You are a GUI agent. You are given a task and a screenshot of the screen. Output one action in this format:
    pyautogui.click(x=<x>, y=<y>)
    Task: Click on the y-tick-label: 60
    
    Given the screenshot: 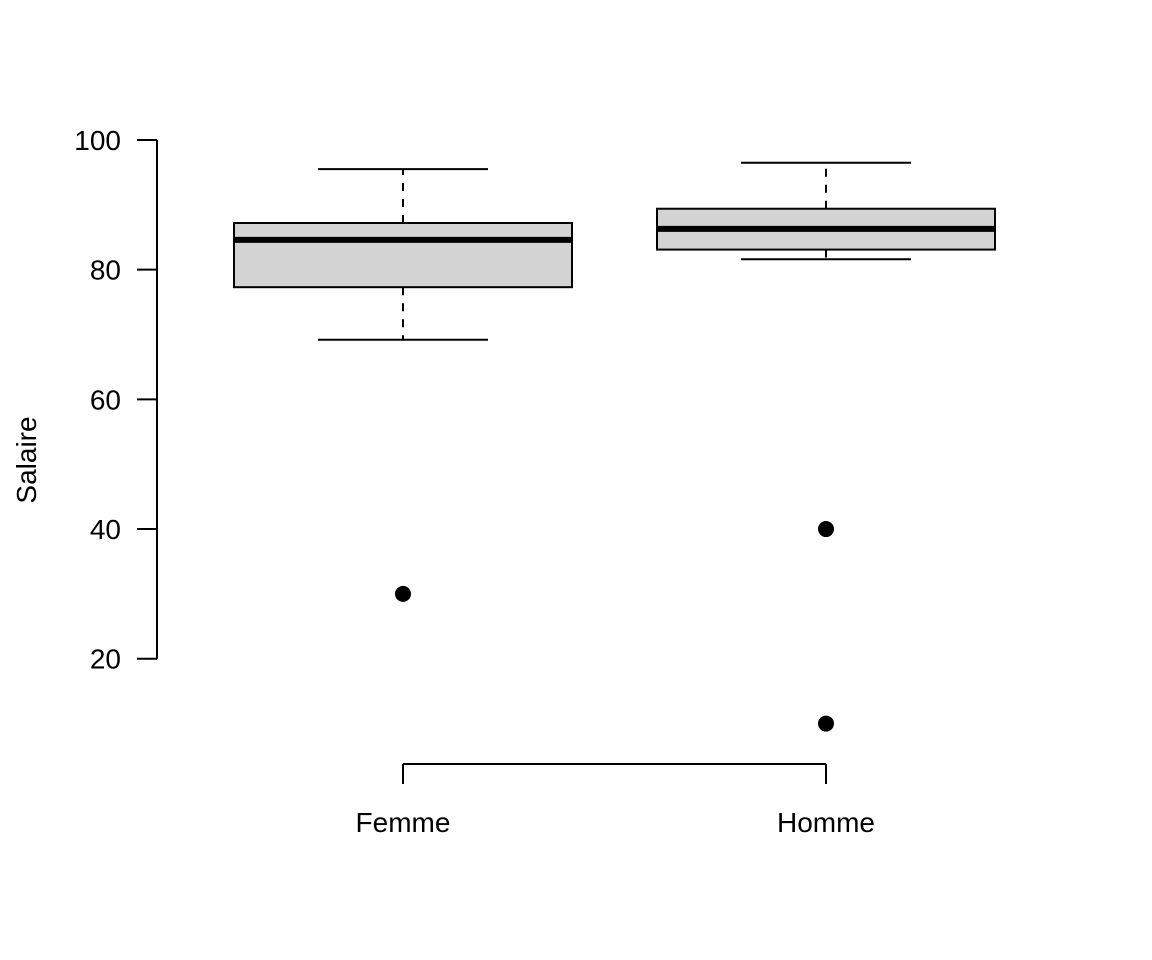 What is the action you would take?
    pyautogui.click(x=105, y=399)
    